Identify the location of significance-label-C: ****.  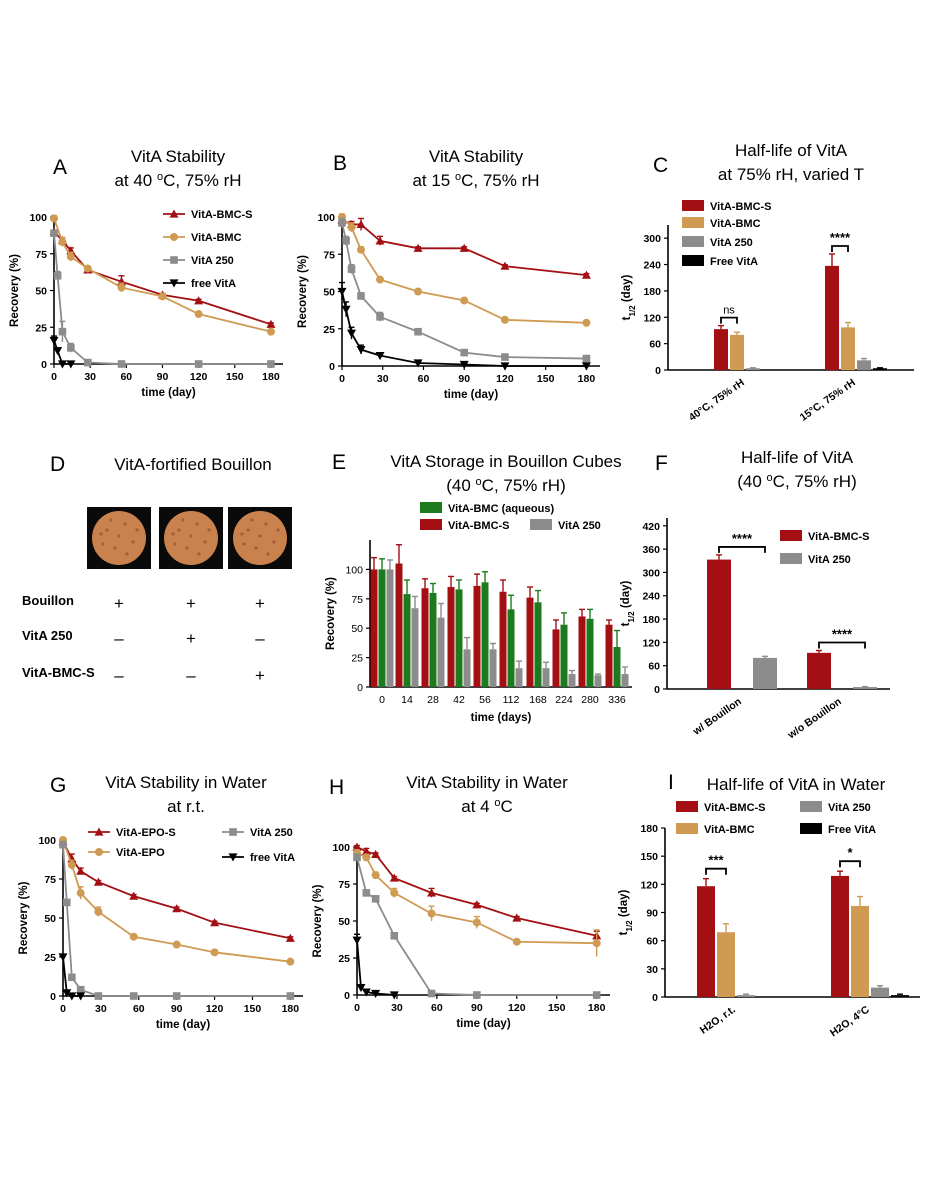
(840, 237).